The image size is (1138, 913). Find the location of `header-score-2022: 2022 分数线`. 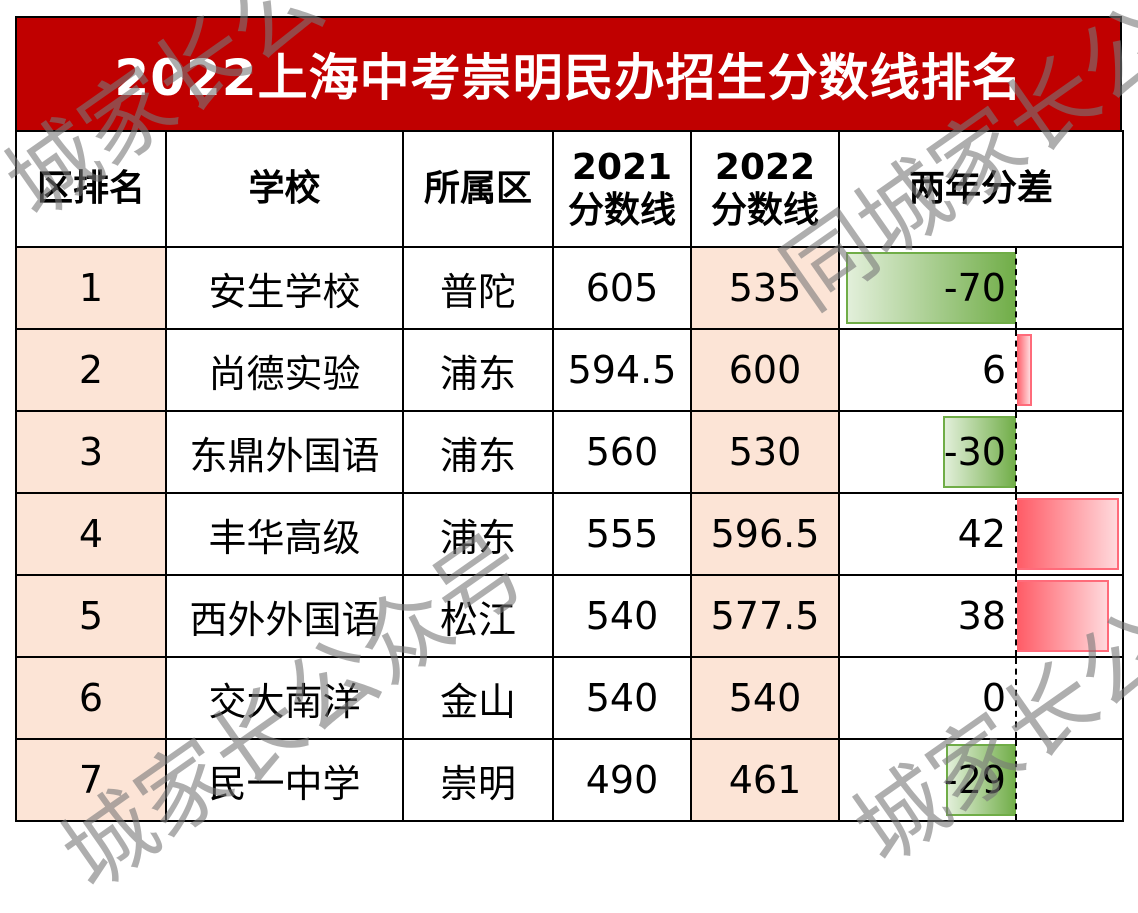

header-score-2022: 2022 分数线 is located at coordinates (765, 189).